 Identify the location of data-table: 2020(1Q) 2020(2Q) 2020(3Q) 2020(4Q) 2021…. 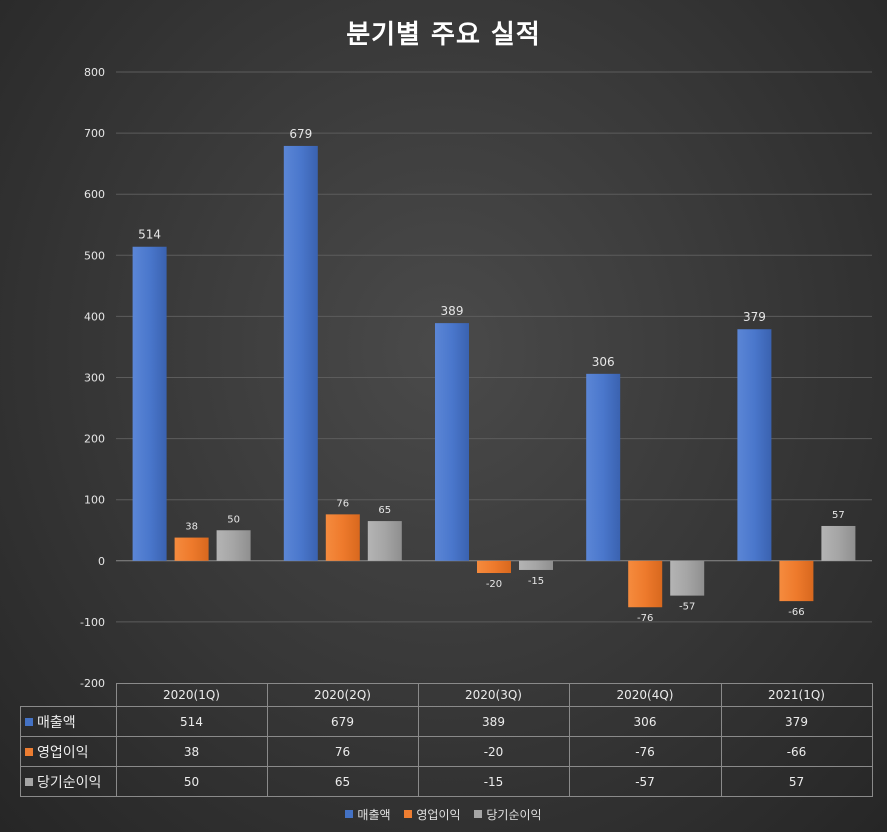
(446, 740).